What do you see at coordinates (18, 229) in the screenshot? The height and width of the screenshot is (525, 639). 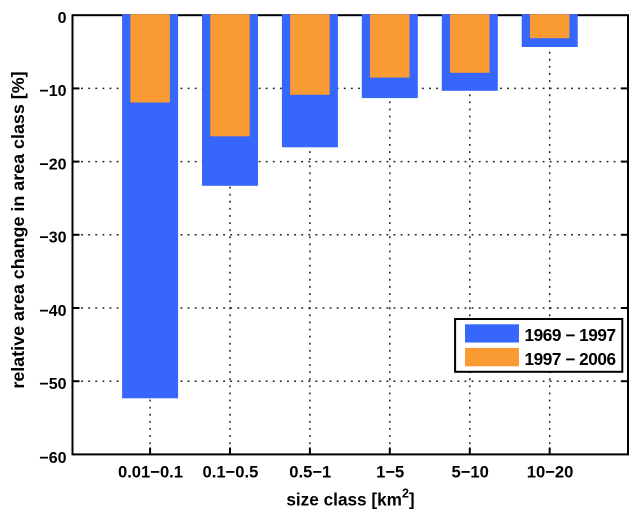 I see `svg-text:relative area change in area c: relative area change in area class [%]` at bounding box center [18, 229].